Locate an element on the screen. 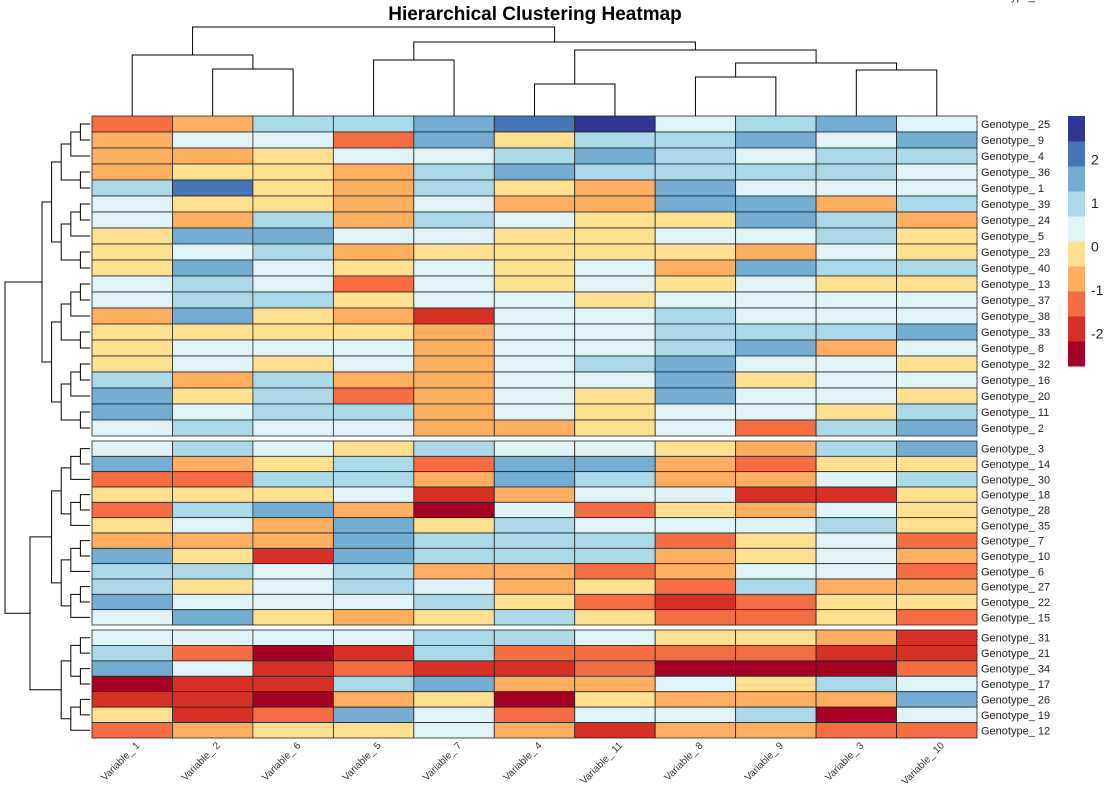  column-label: Variable_ 10 is located at coordinates (923, 763).